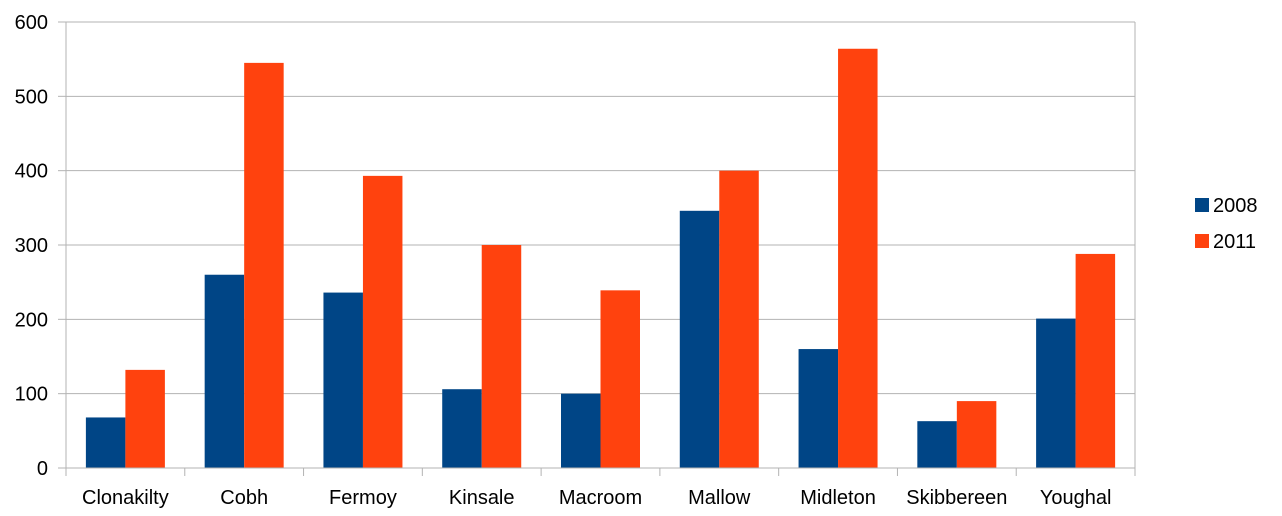 The width and height of the screenshot is (1282, 516). Describe the element at coordinates (244, 498) in the screenshot. I see `x-tick-label: Cobh` at that location.